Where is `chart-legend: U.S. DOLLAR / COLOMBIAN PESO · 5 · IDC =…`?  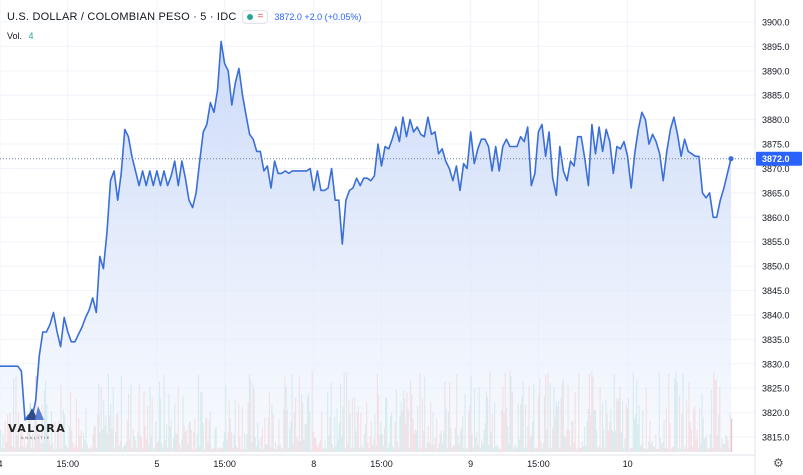
chart-legend: U.S. DOLLAR / COLOMBIAN PESO · 5 · IDC =… is located at coordinates (184, 17).